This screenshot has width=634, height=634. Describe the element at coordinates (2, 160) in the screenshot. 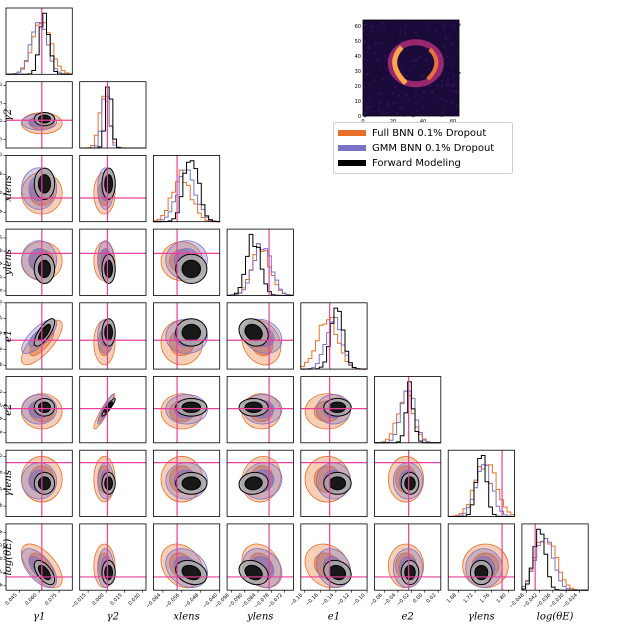

I see `ytick-label-2-3: −0.040` at that location.